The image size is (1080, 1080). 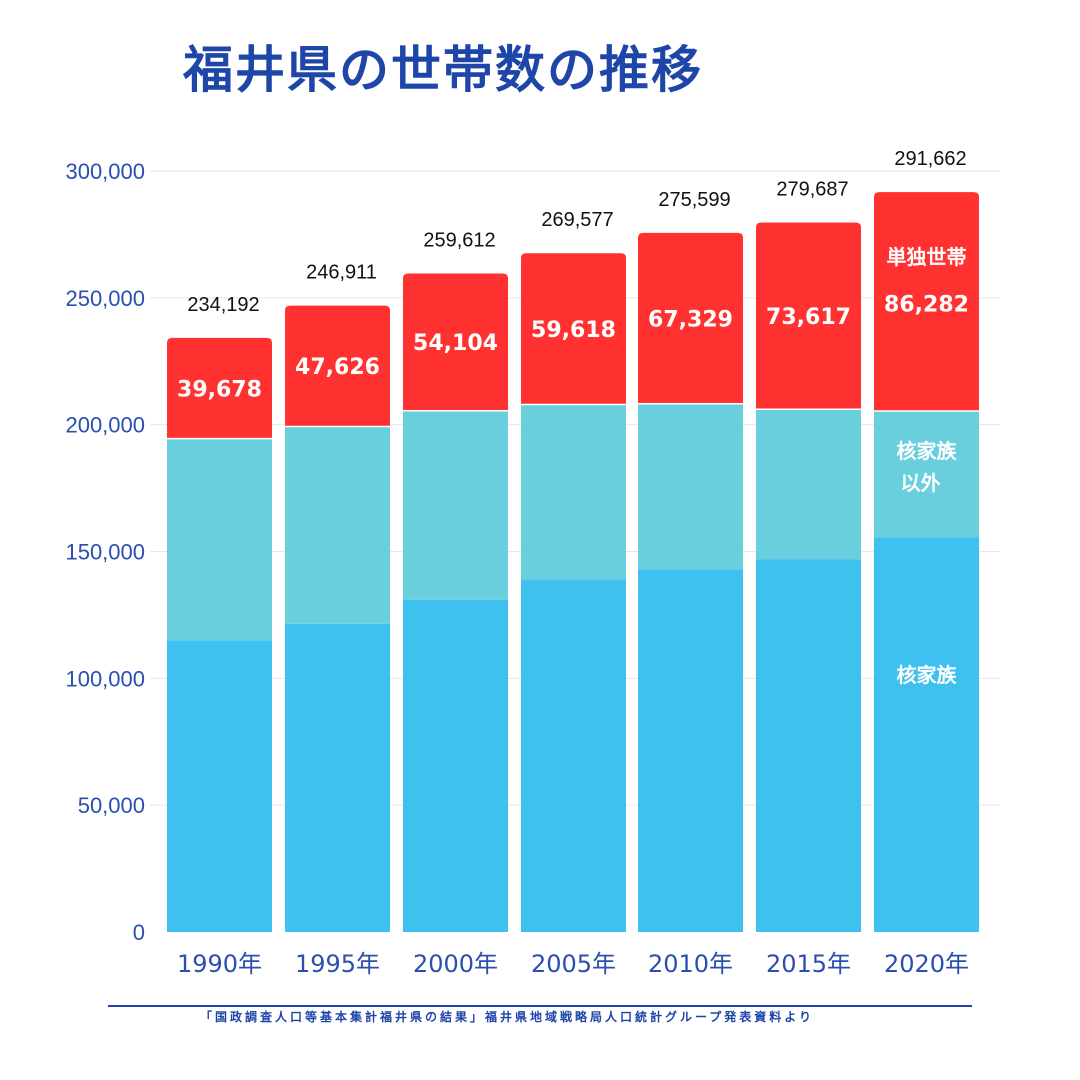 I want to click on chart-title: 福井県の世帯数の推移, so click(x=443, y=70).